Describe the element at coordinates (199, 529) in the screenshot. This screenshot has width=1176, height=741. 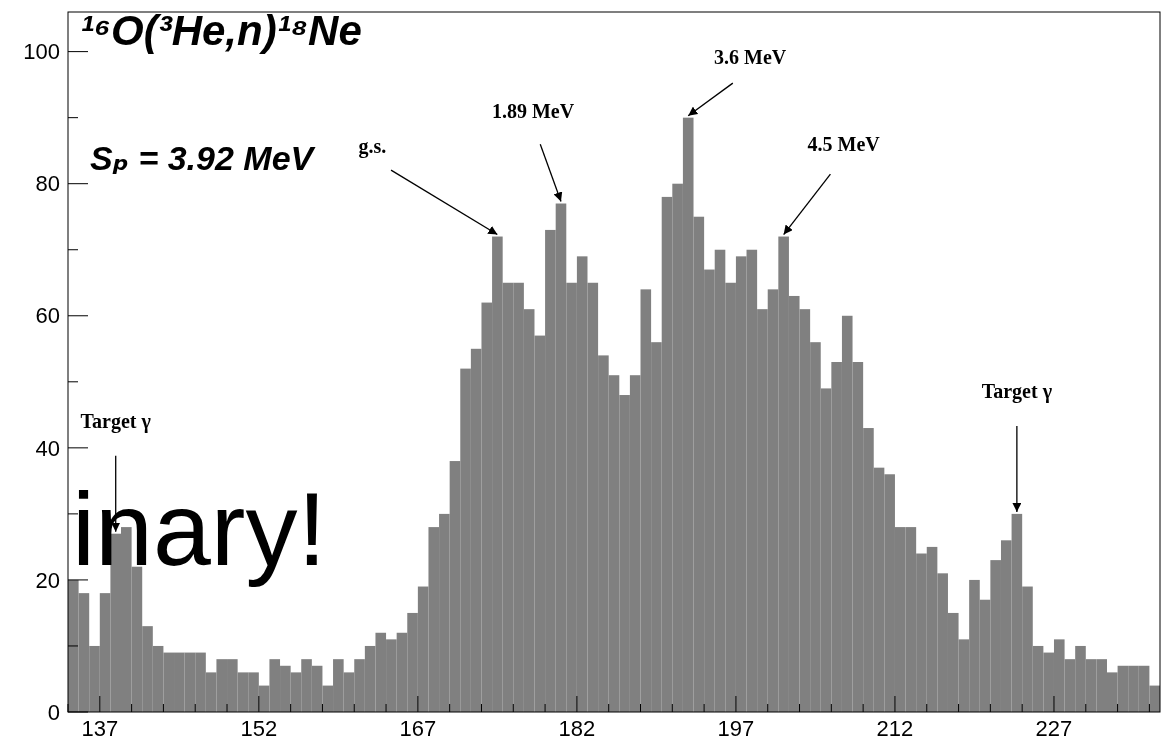
I see `annotation: inary!` at that location.